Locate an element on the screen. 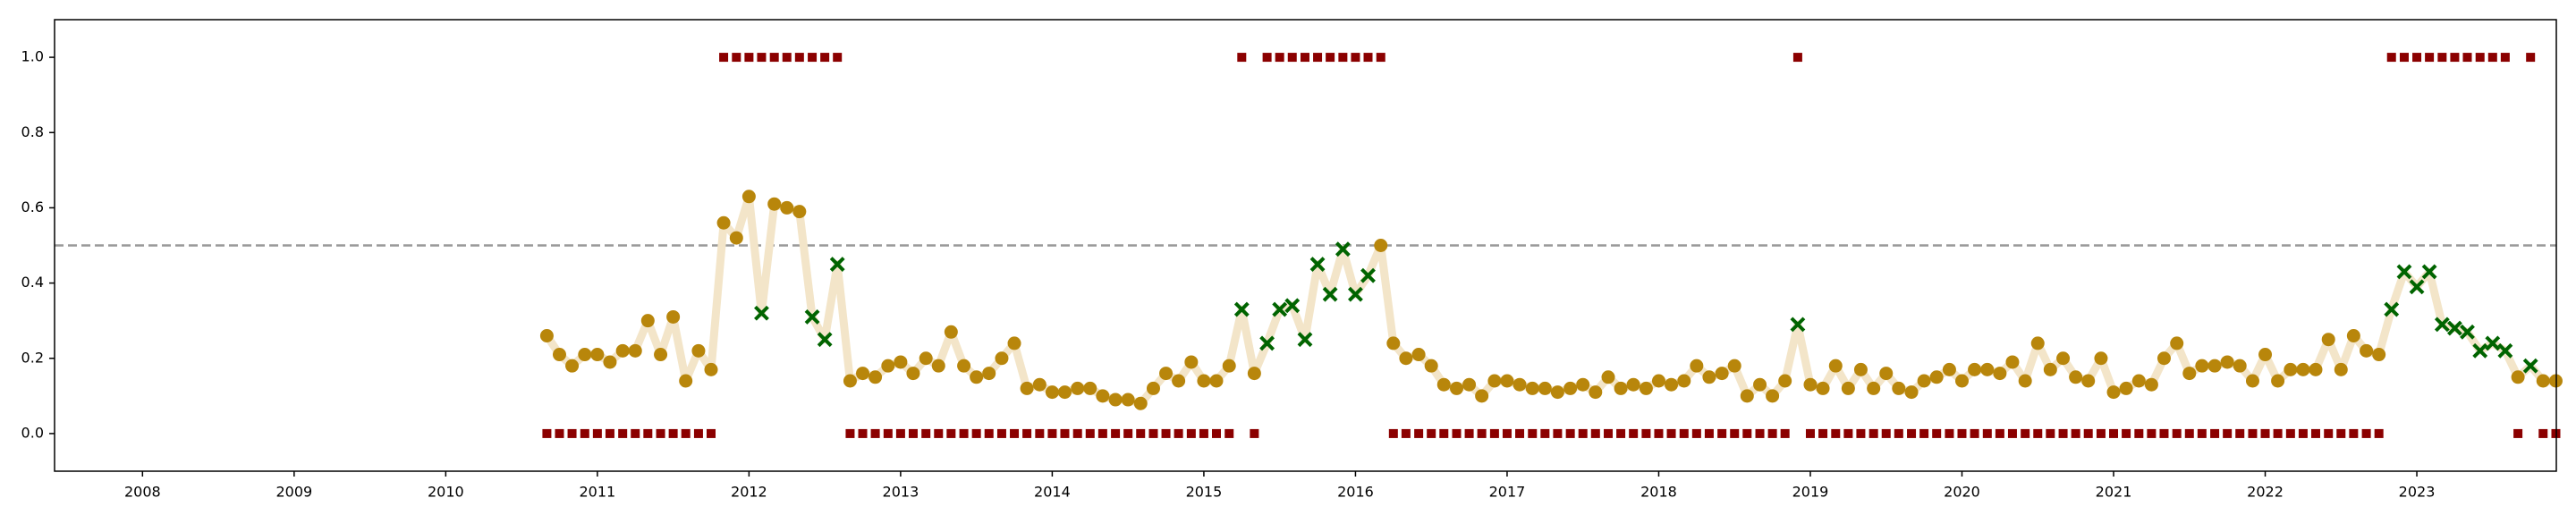 The image size is (2576, 515). x-tick-label: 2010 is located at coordinates (446, 492).